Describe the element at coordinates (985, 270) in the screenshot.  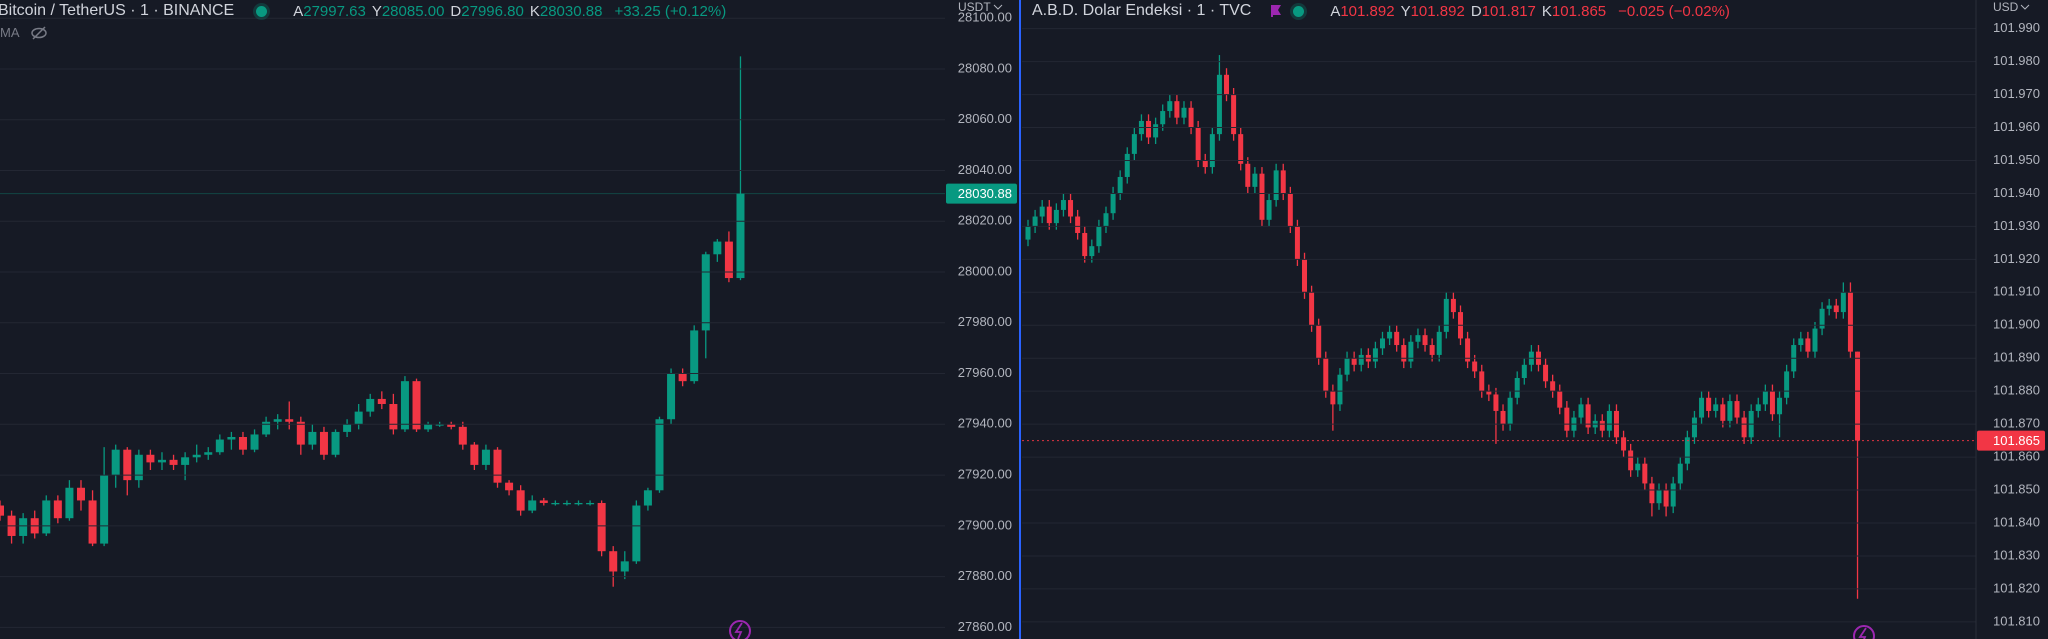
I see `y-tick-label: 28000.00` at that location.